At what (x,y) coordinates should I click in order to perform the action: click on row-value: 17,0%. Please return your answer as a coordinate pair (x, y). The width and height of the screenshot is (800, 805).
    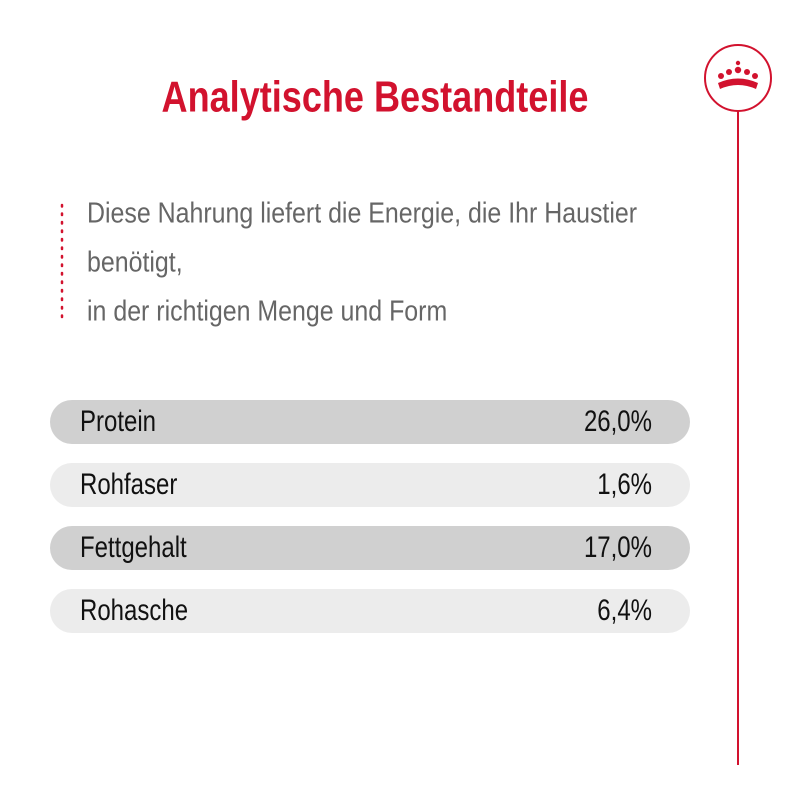
    Looking at the image, I should click on (618, 546).